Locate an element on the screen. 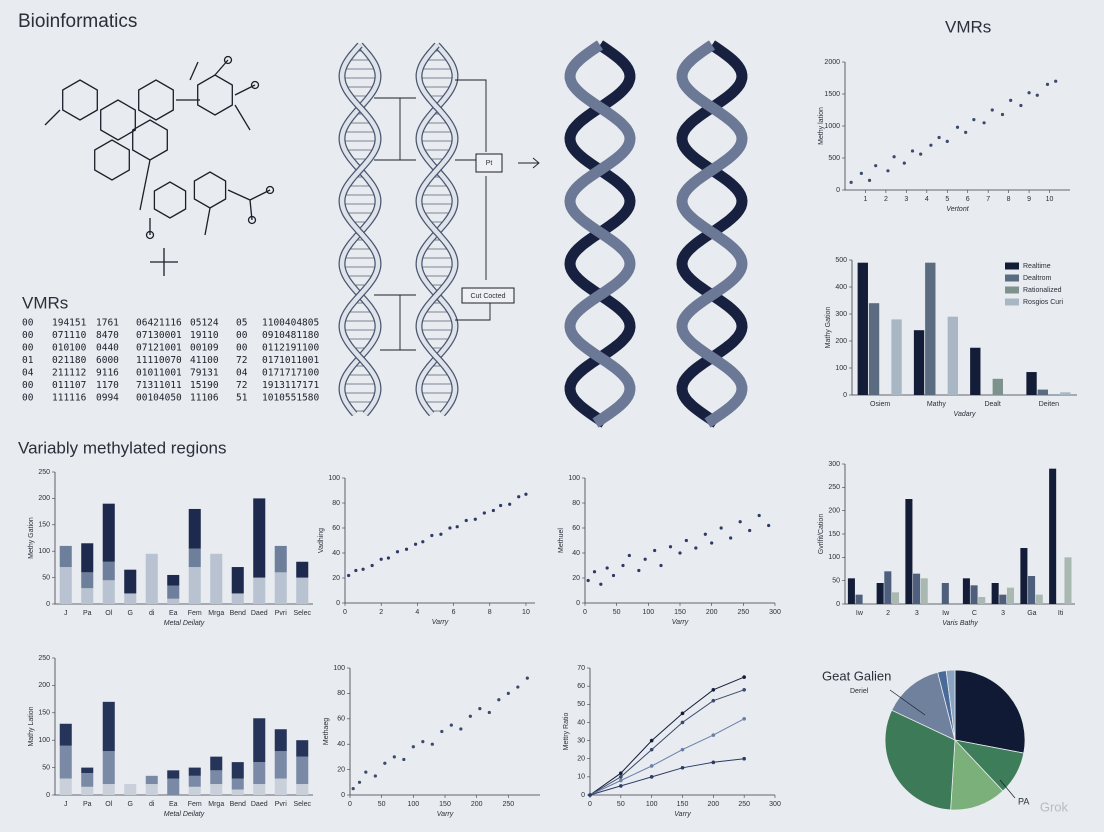 The width and height of the screenshot is (1104, 832). y-tick-label: 20 is located at coordinates (341, 769).